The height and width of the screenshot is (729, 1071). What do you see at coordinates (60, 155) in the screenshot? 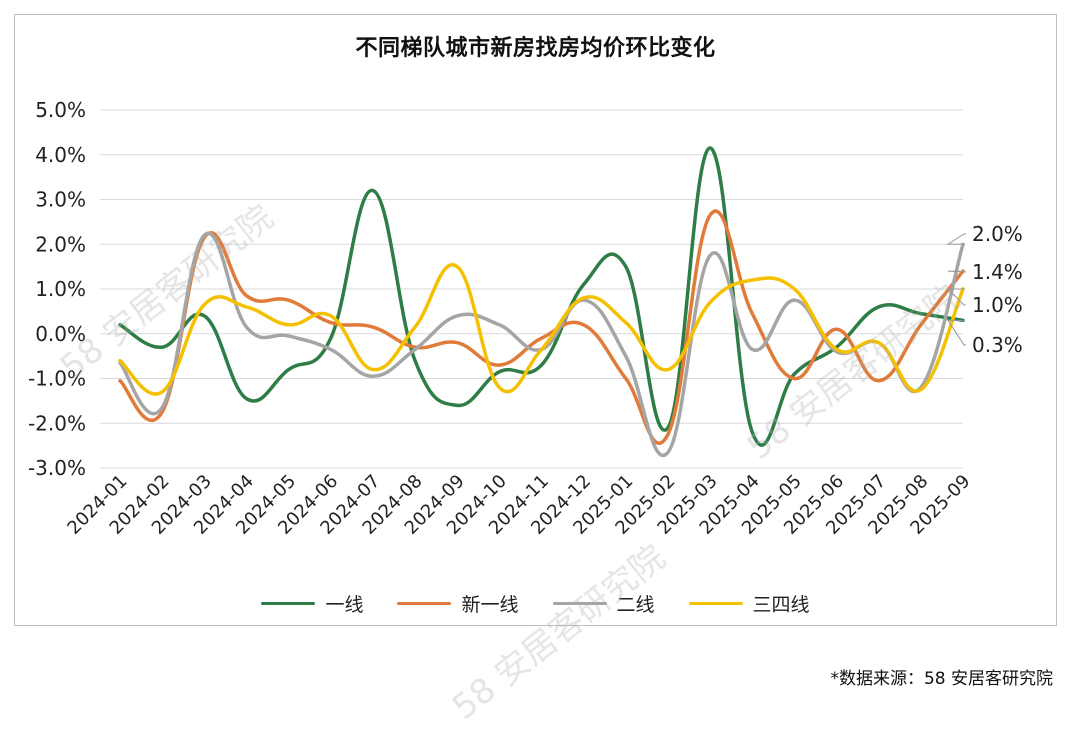
I see `y-tick-label: 4.0%` at bounding box center [60, 155].